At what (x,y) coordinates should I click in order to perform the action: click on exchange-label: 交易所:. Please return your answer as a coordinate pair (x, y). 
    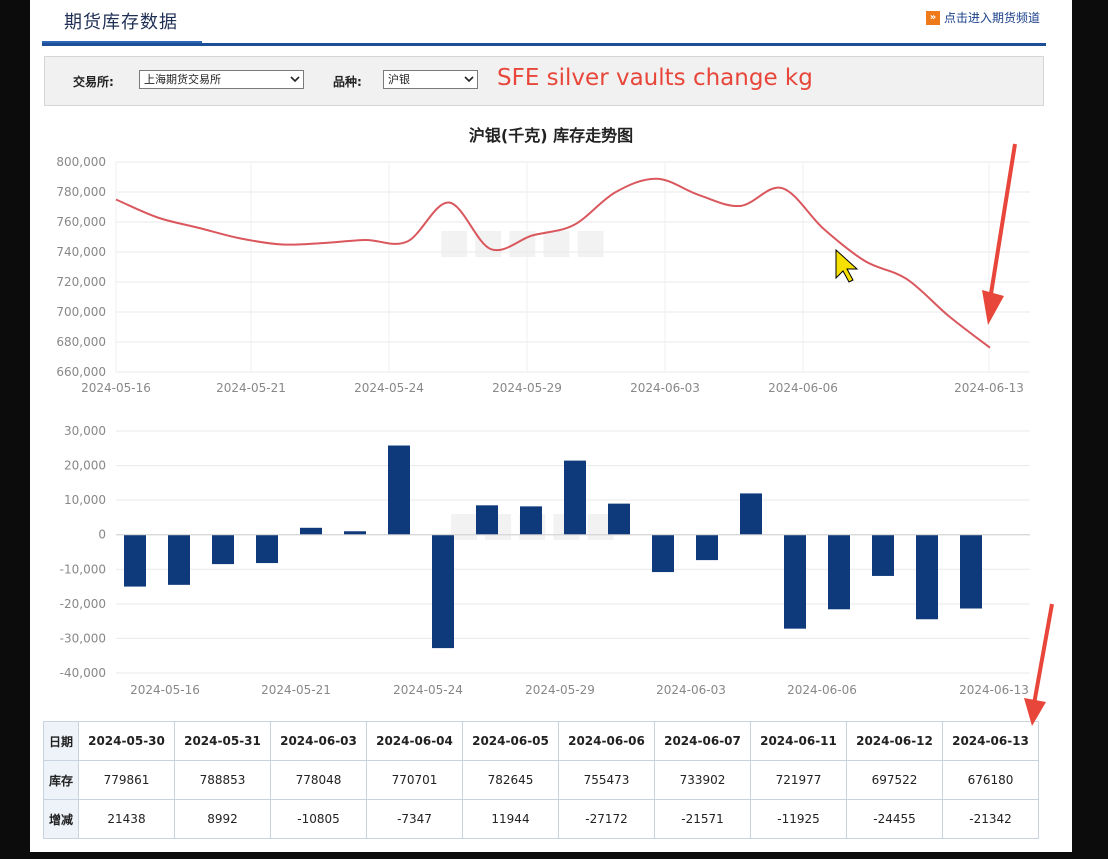
    Looking at the image, I should click on (93, 82).